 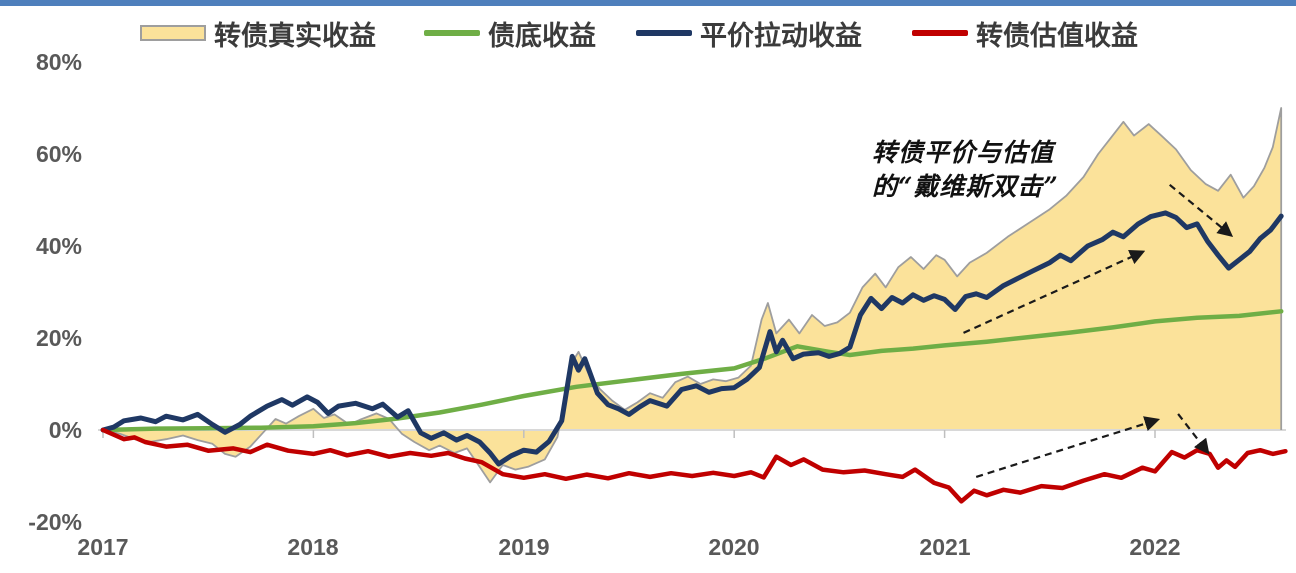 What do you see at coordinates (65, 430) in the screenshot?
I see `y-axis-label: 0%` at bounding box center [65, 430].